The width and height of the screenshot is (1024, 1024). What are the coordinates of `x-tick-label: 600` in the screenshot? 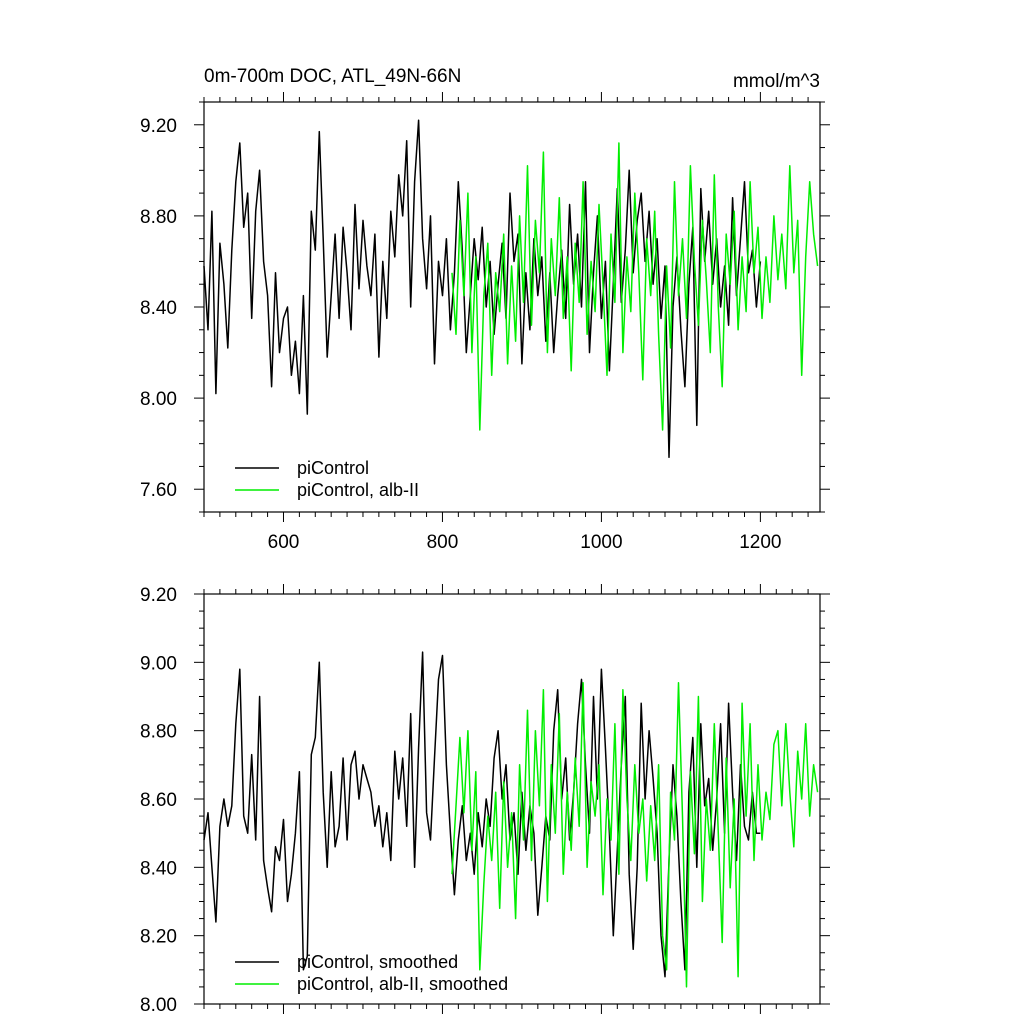 It's located at (284, 542).